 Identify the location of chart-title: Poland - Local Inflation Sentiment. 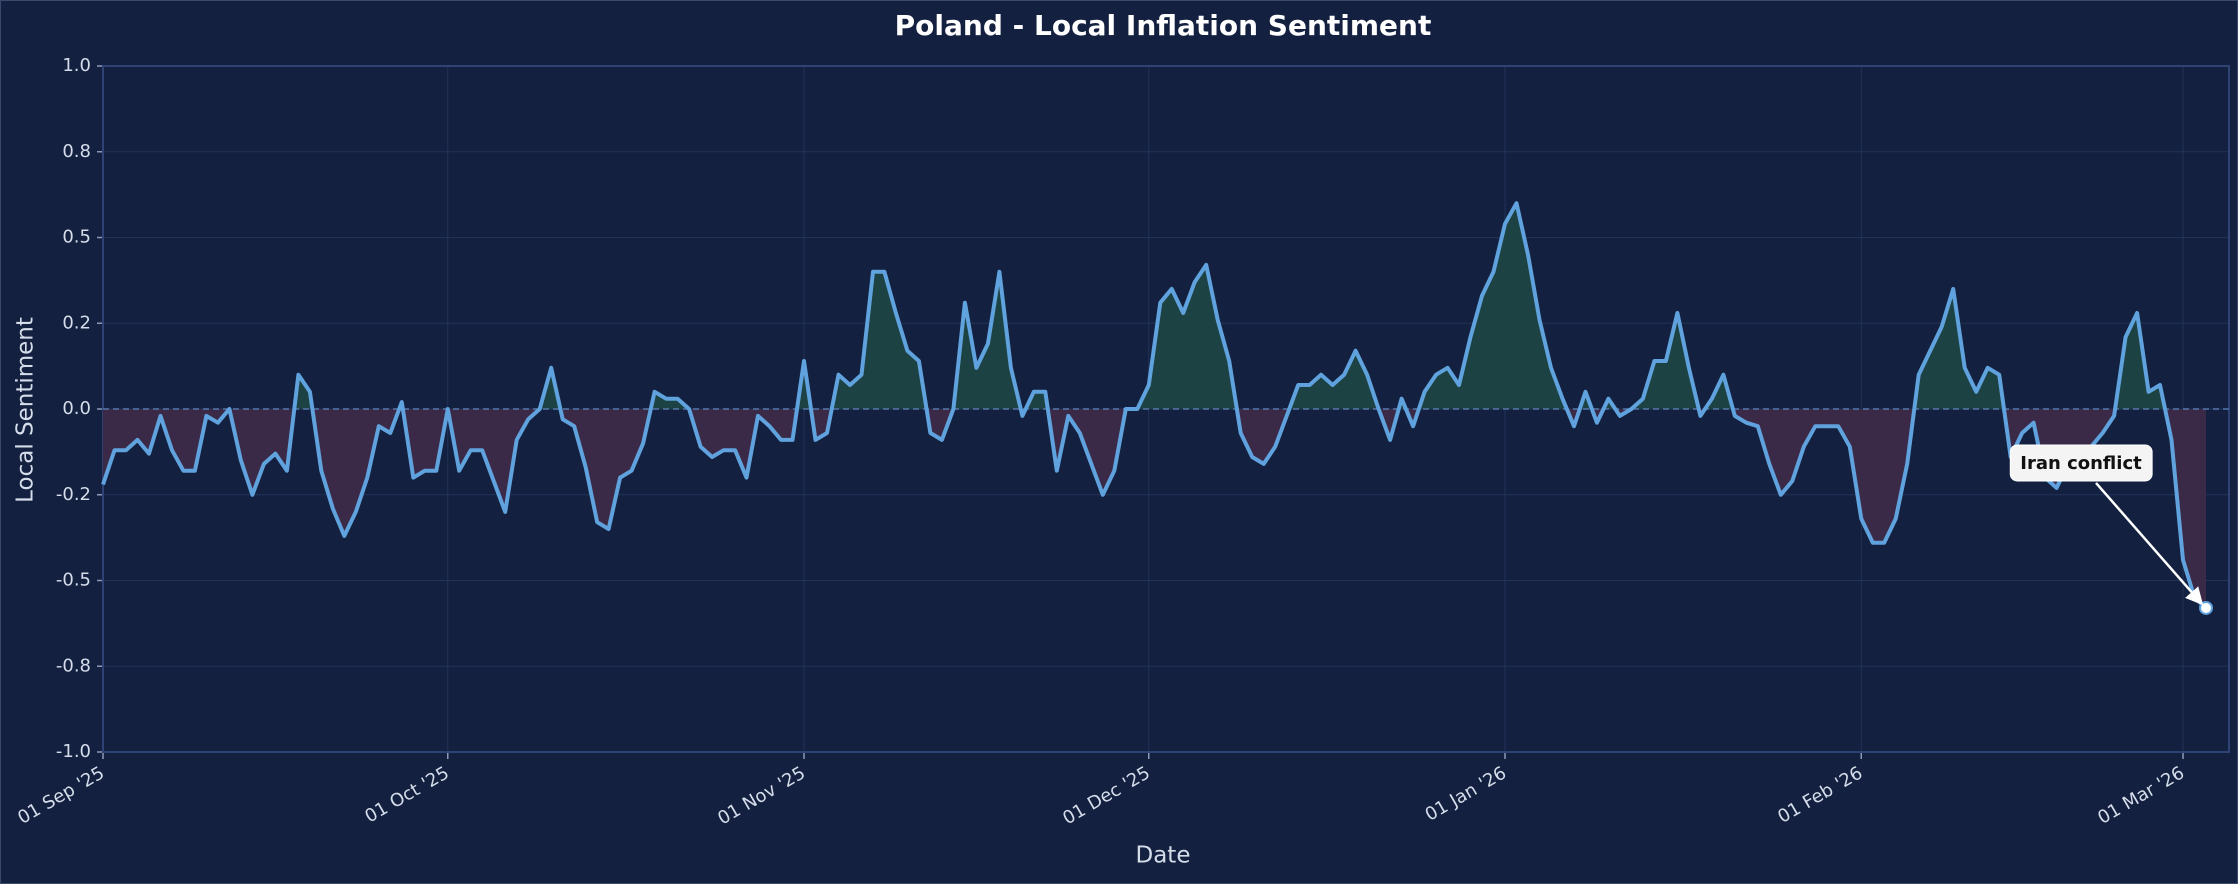
(1163, 25).